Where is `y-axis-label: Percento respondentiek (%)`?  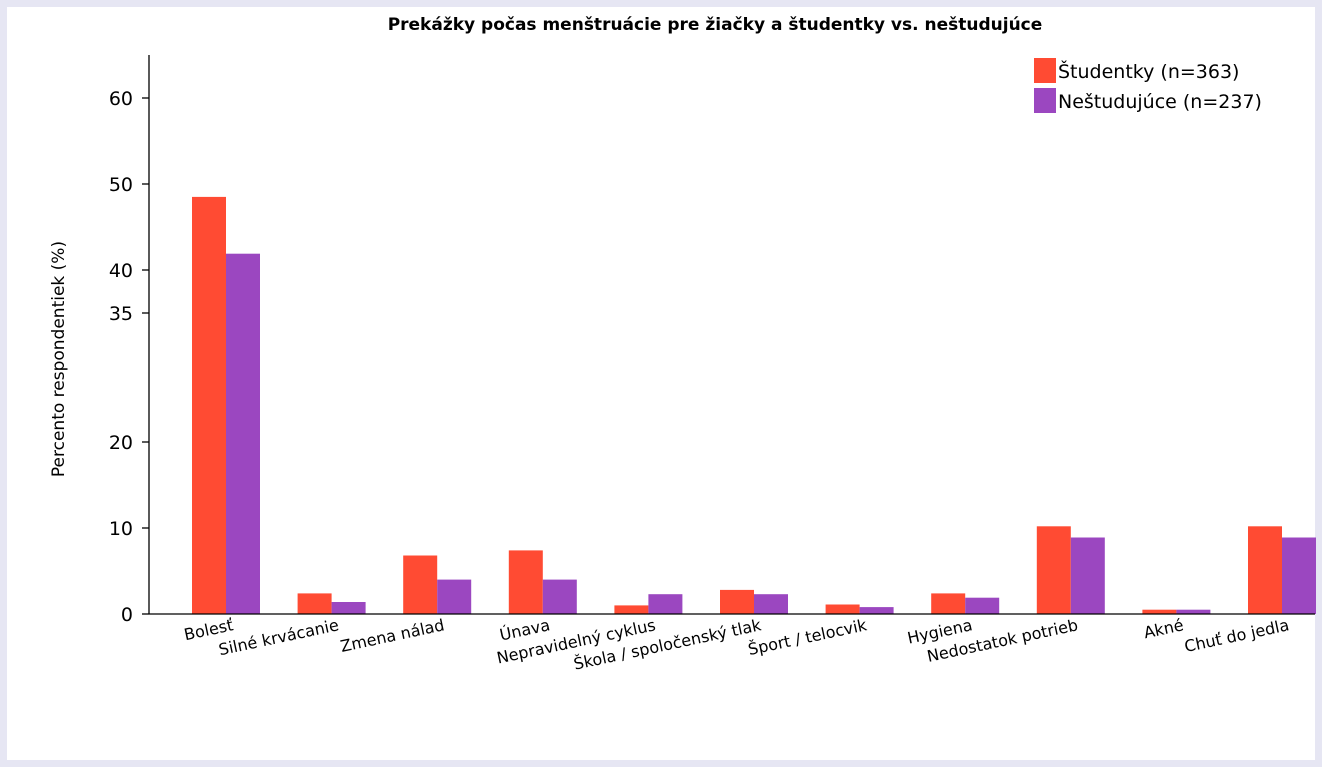 y-axis-label: Percento respondentiek (%) is located at coordinates (59, 359).